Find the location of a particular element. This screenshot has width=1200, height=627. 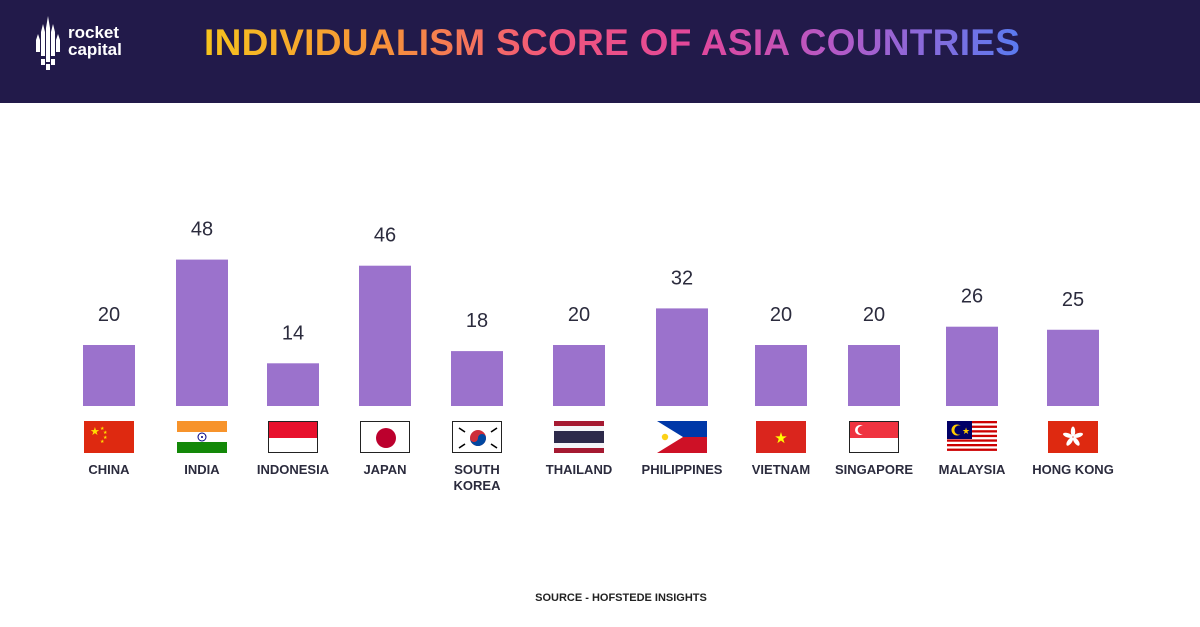

category-label-philippines: PHILIPPINES is located at coordinates (682, 469).